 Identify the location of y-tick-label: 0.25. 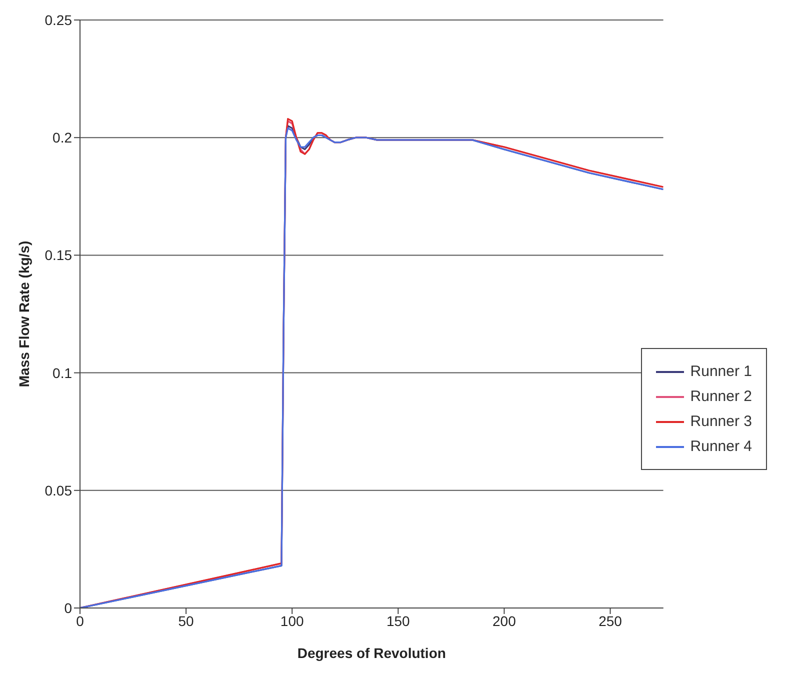
(58, 20).